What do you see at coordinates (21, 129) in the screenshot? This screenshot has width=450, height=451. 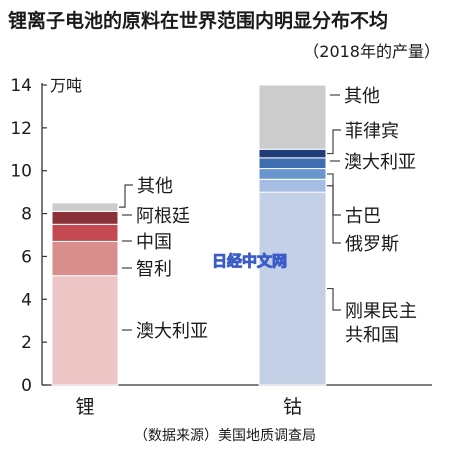 I see `y-tick-label: 12` at bounding box center [21, 129].